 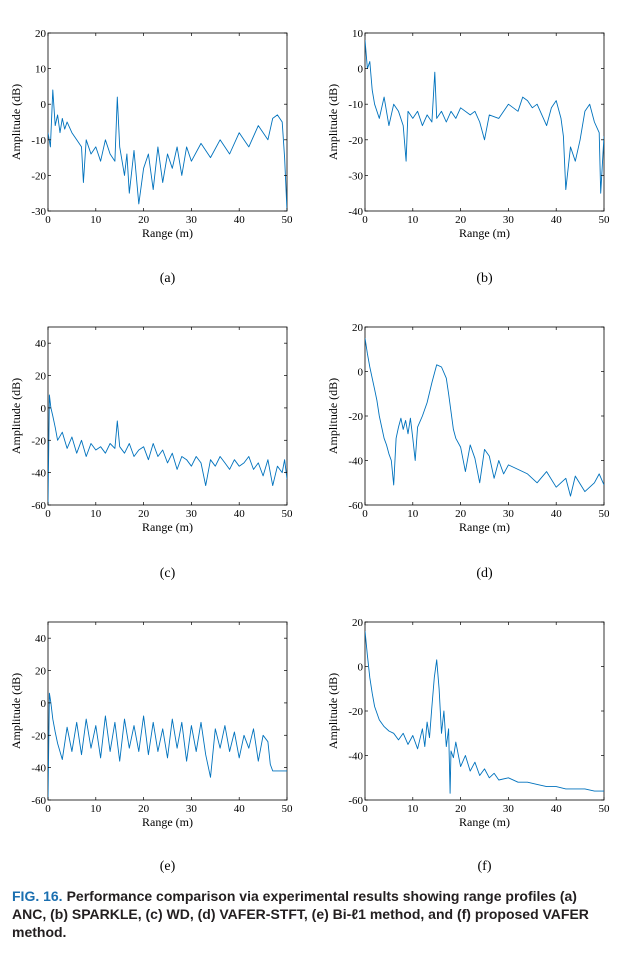 I want to click on y-tick-label-b--20: -20, so click(x=355, y=141).